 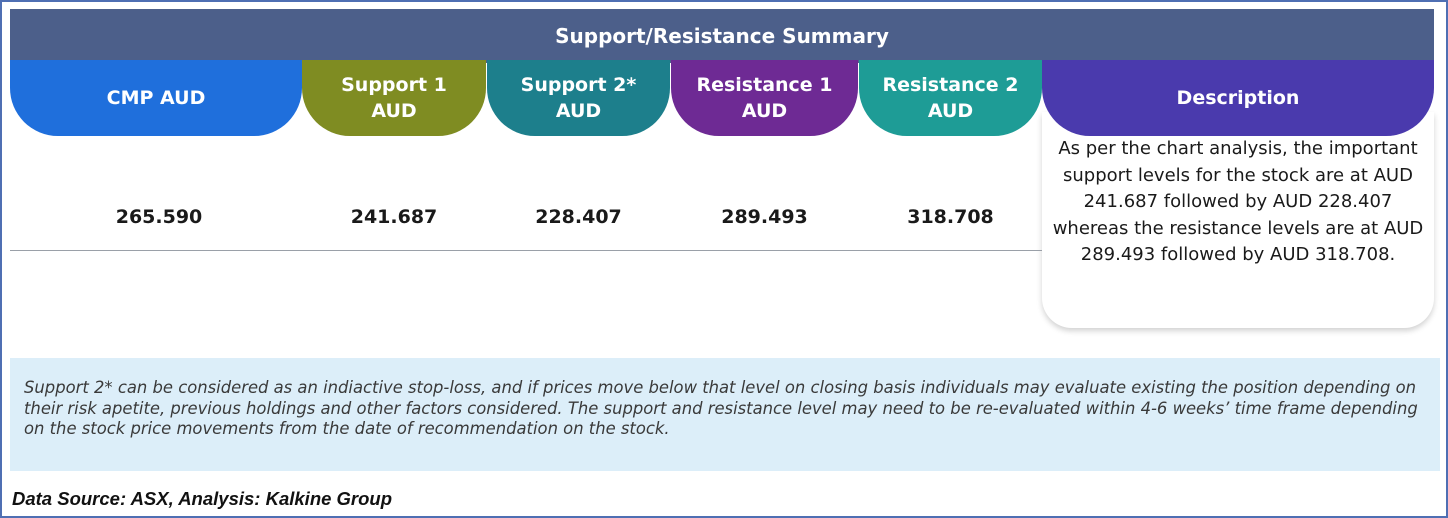 What do you see at coordinates (950, 85) in the screenshot?
I see `resistance-2-header-label: Resistance 2` at bounding box center [950, 85].